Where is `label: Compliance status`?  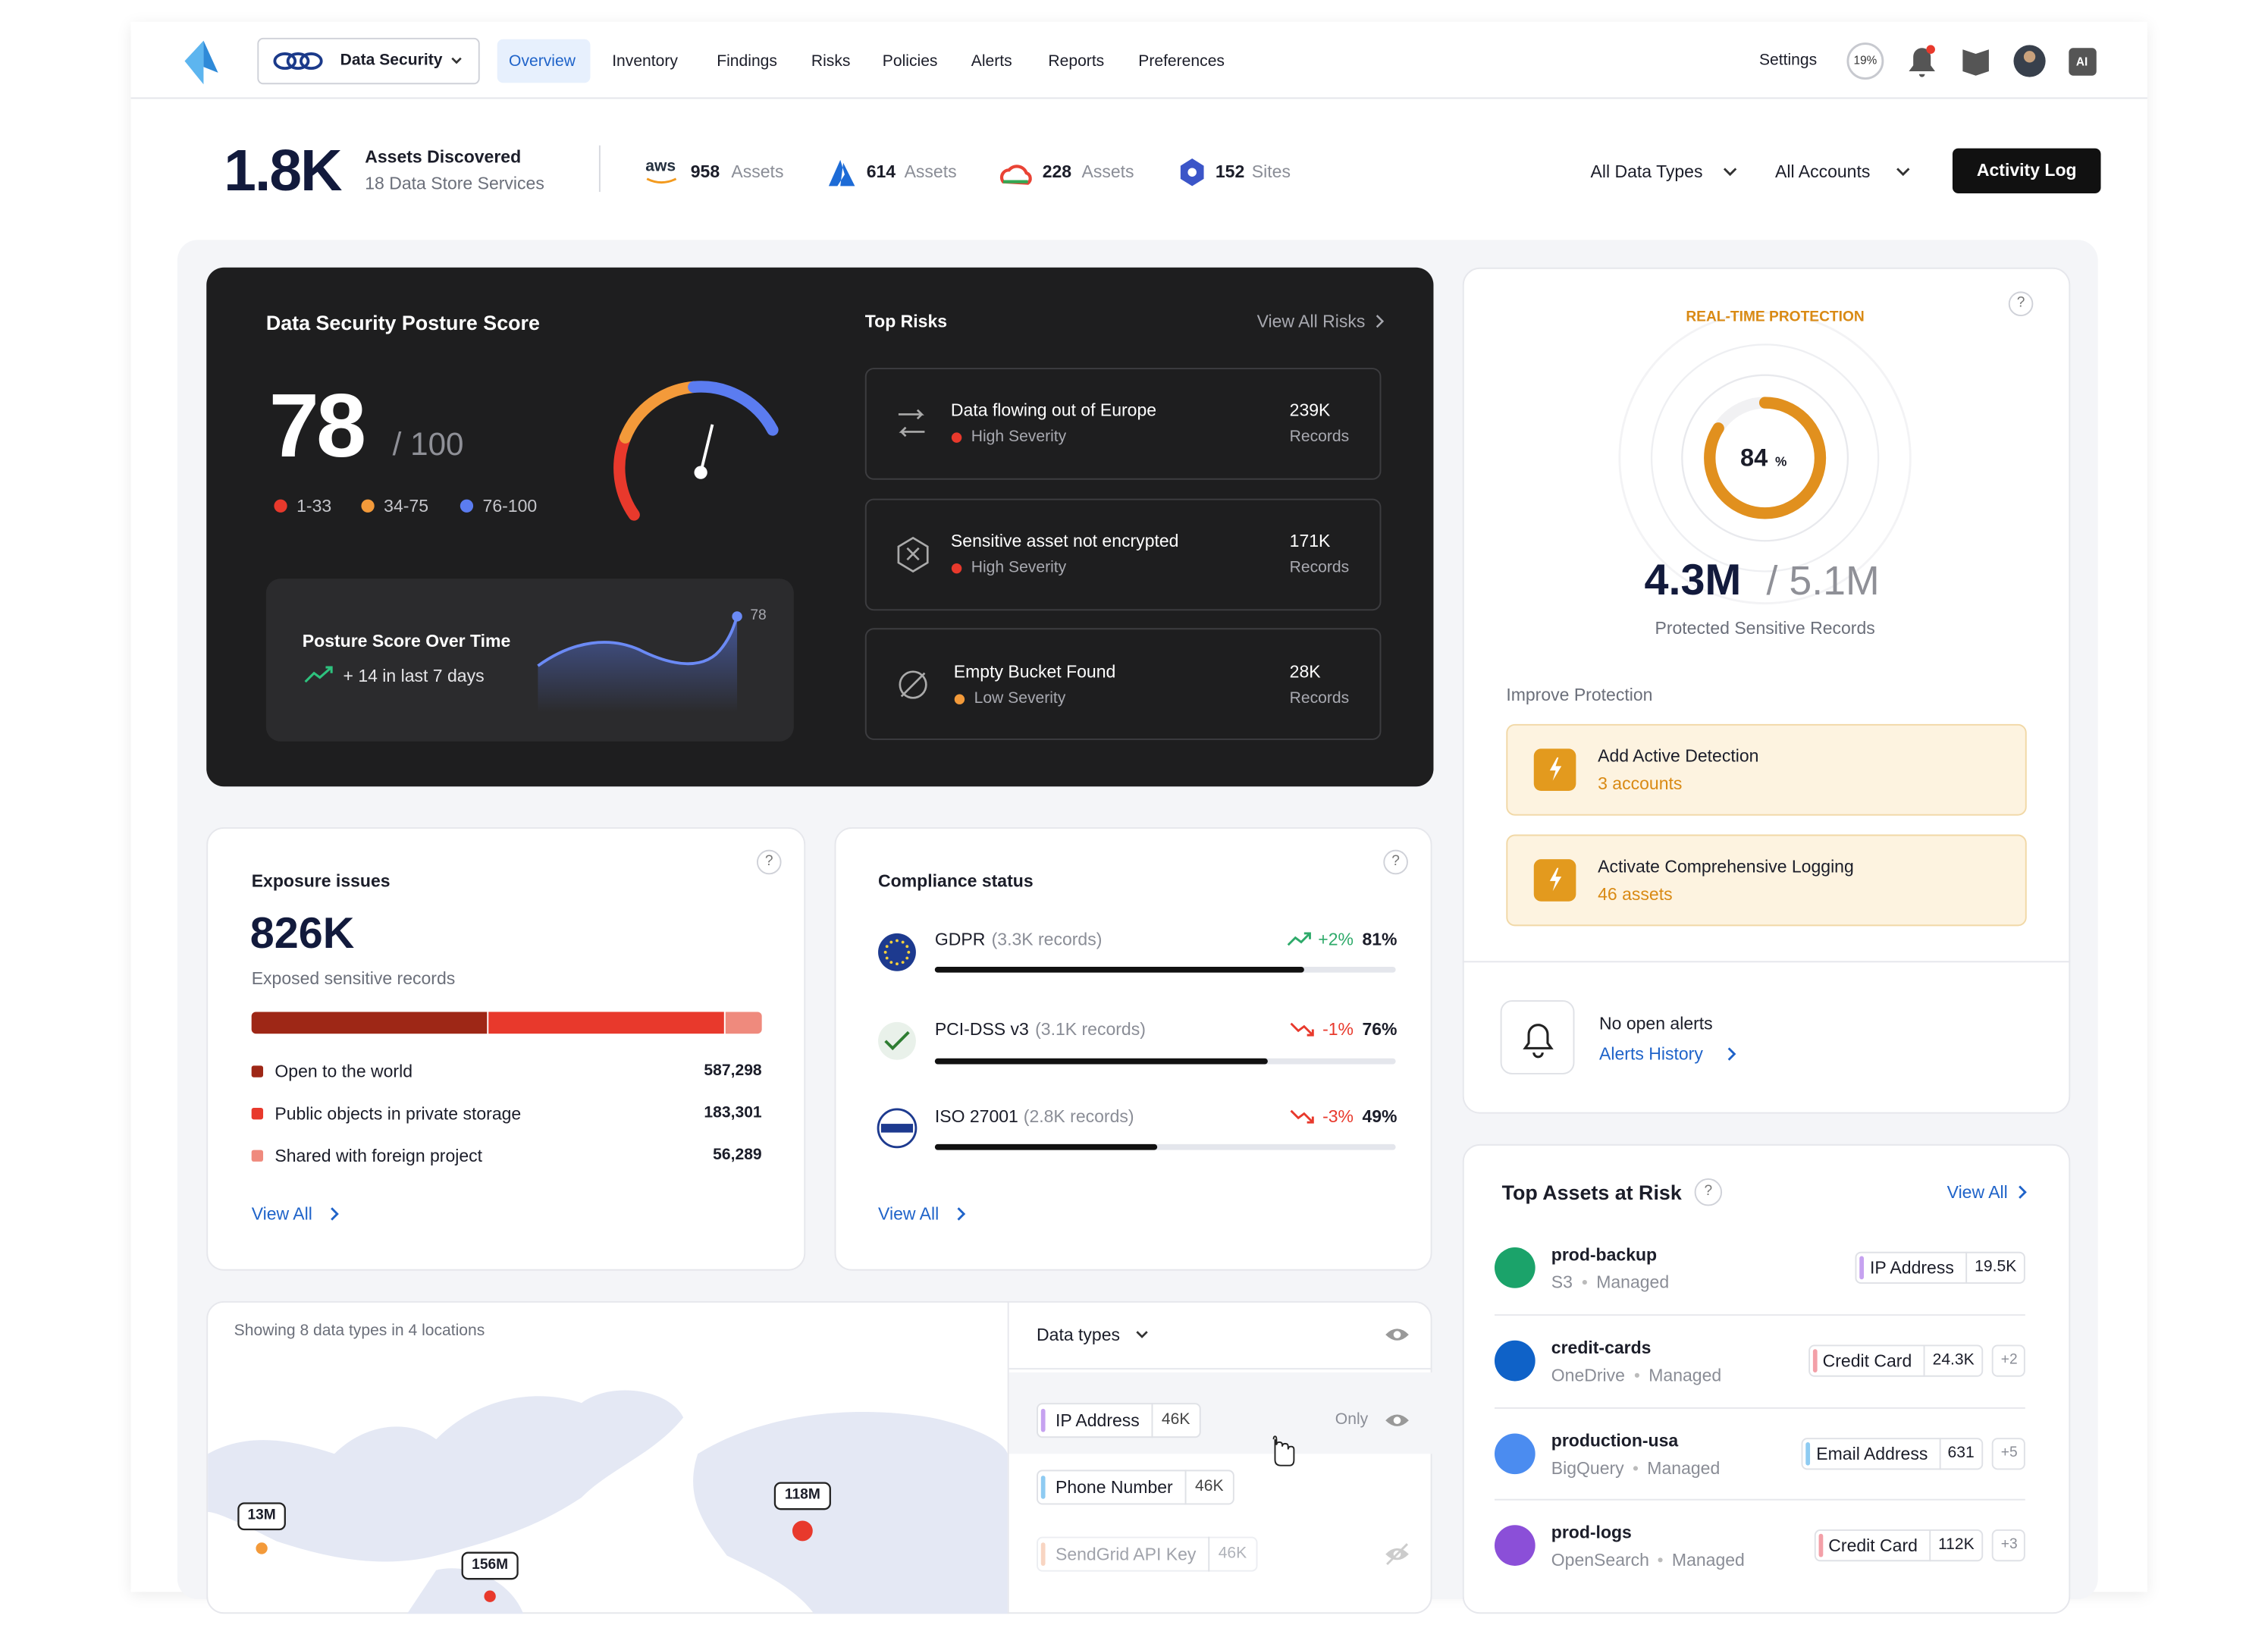
label: Compliance status is located at coordinates (956, 881).